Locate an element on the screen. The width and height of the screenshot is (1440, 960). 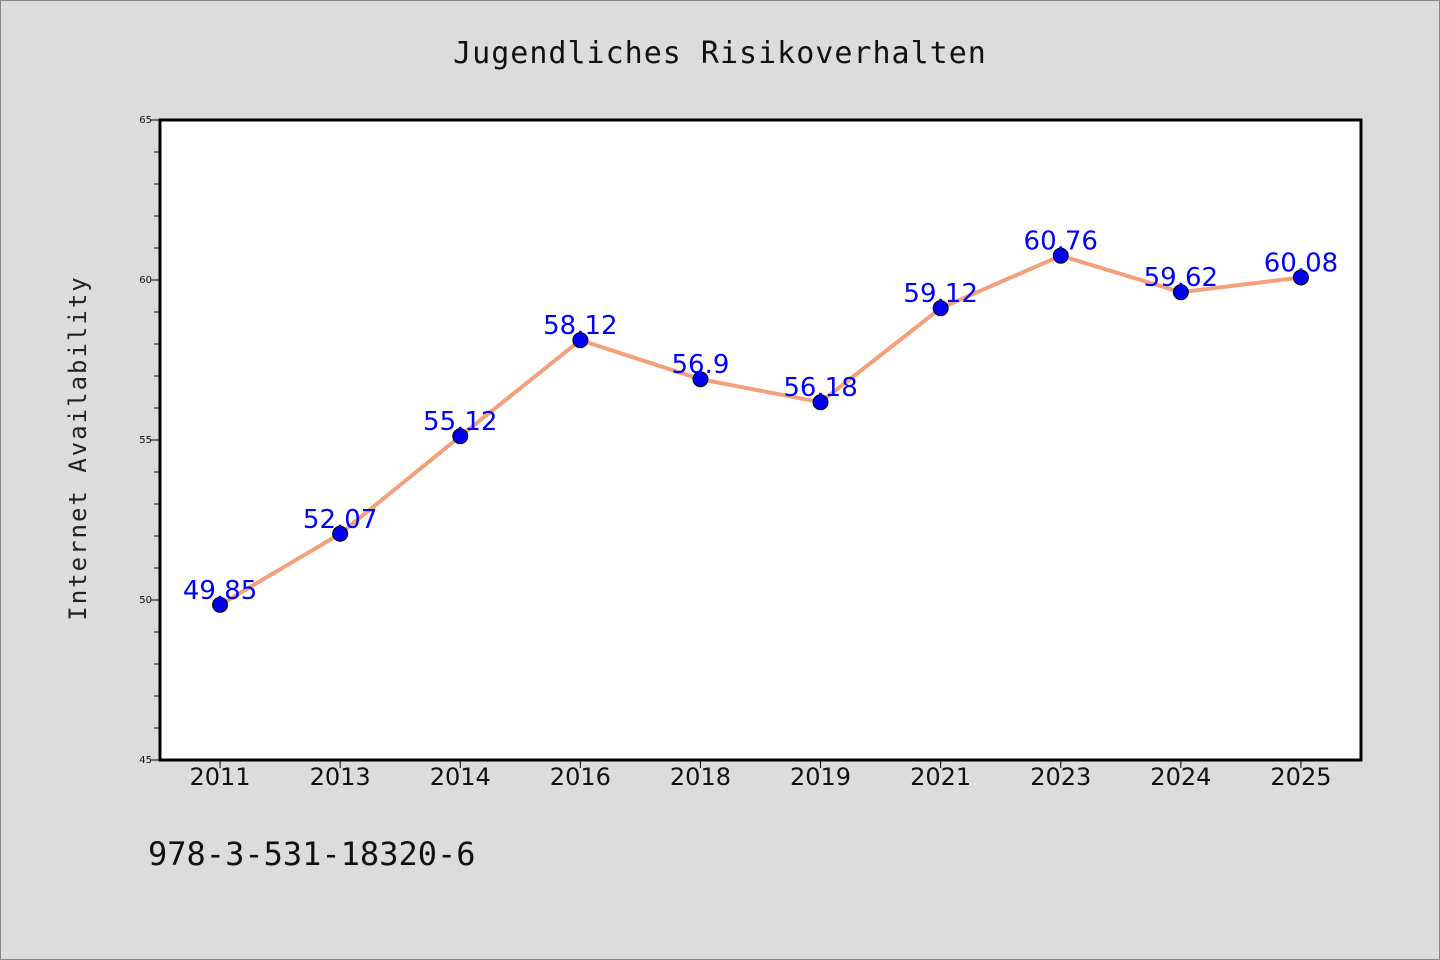
x-tick-label: 2013 is located at coordinates (340, 777).